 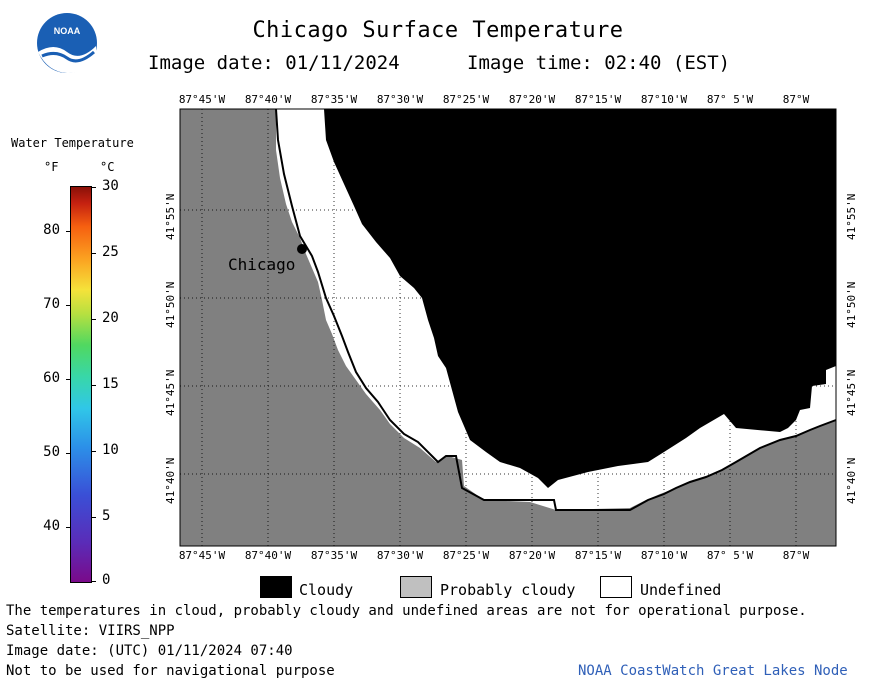 I want to click on lat-label-left: 41°40'N, so click(x=170, y=480).